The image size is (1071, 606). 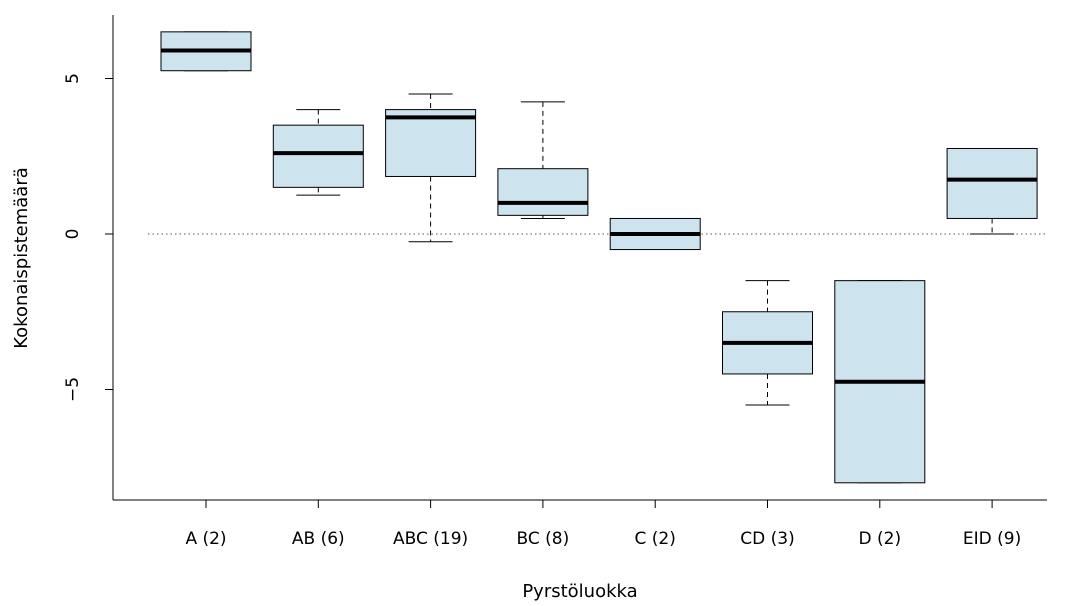 I want to click on y-axis-title: Kokonaispistemäärä, so click(x=21, y=258).